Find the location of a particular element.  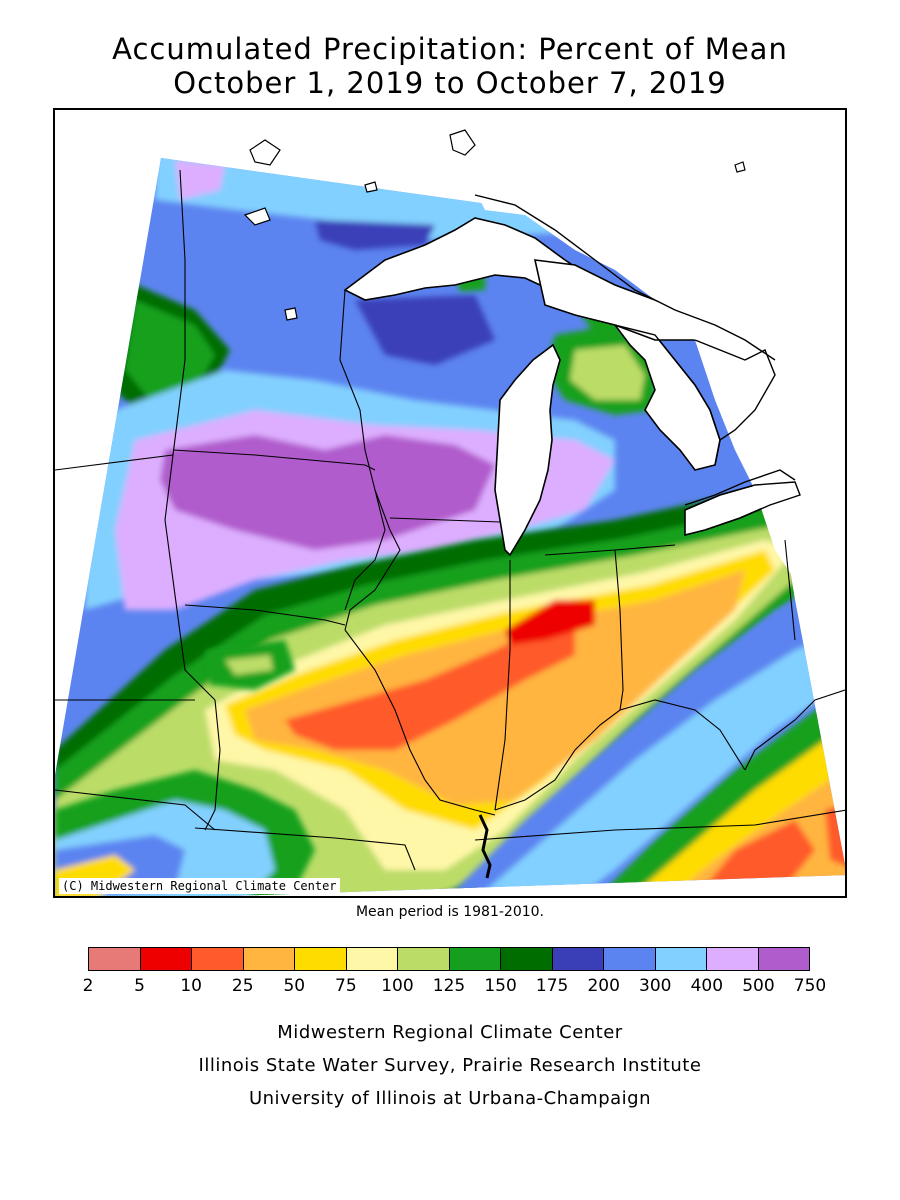

canada-lakes is located at coordinates (494, 225).